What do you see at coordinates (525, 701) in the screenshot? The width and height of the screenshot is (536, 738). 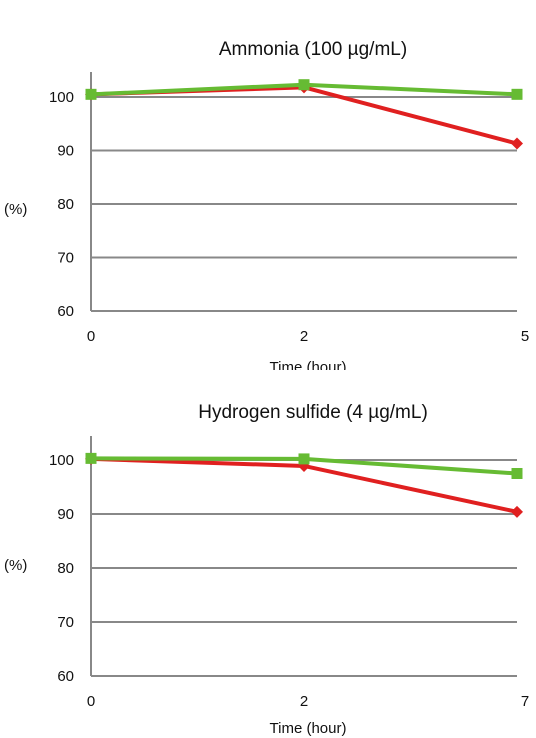 I see `x-tick-label: 7` at bounding box center [525, 701].